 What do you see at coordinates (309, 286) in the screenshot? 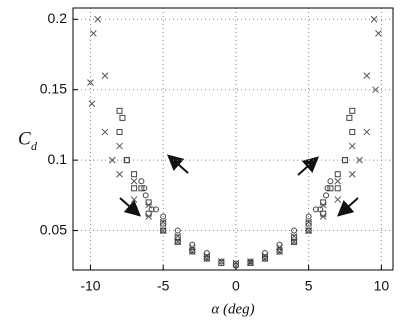
I see `x-tick-label: 5` at bounding box center [309, 286].